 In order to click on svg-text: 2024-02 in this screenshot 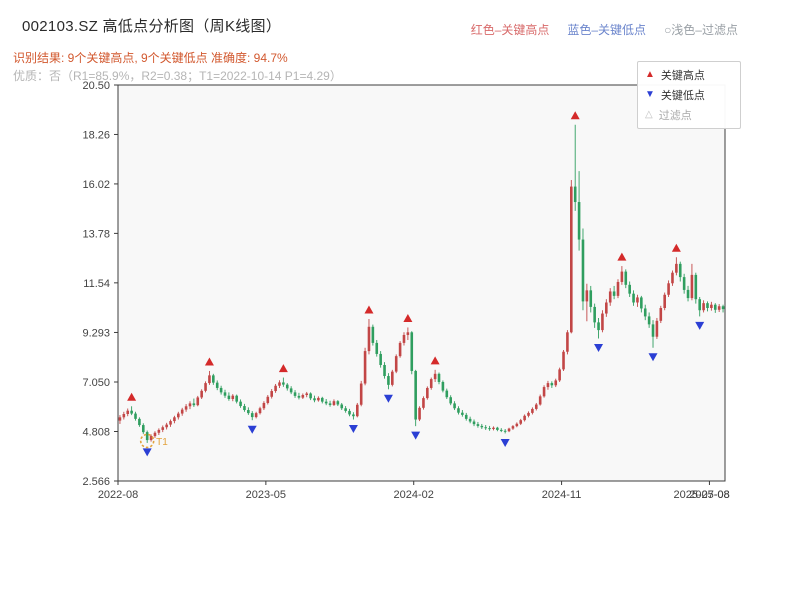, I will do `click(414, 495)`.